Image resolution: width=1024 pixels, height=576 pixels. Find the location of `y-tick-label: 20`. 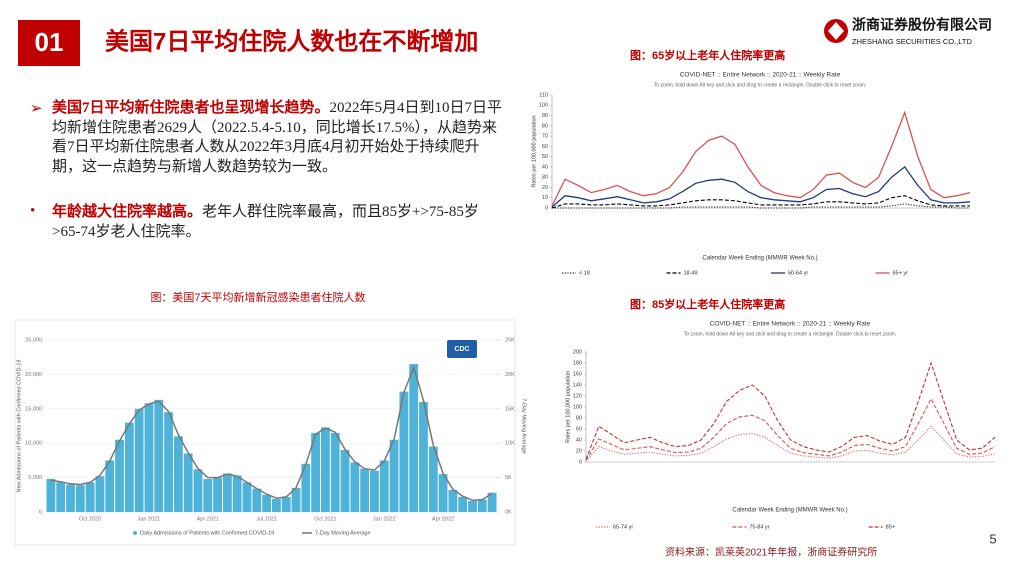

y-tick-label: 20 is located at coordinates (545, 188).